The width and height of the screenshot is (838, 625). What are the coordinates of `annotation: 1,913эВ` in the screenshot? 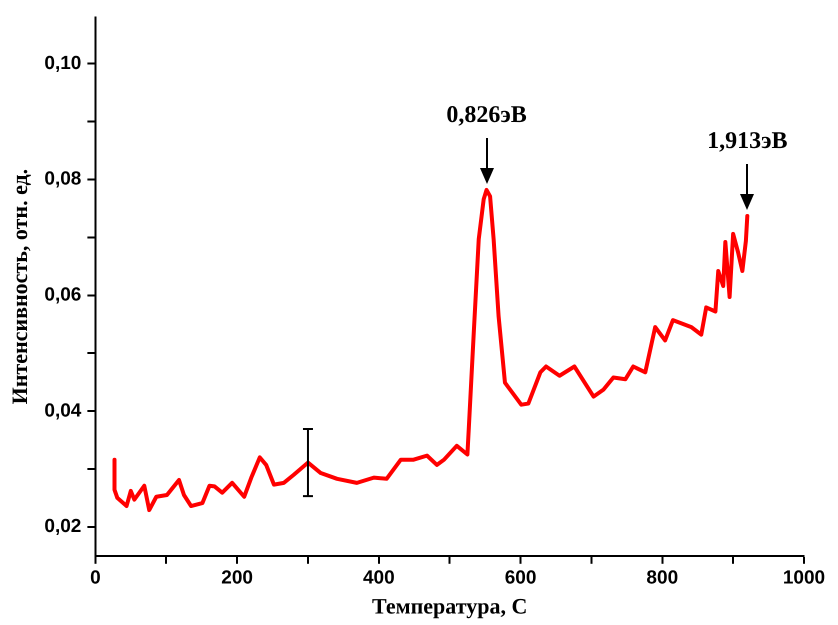 It's located at (747, 141).